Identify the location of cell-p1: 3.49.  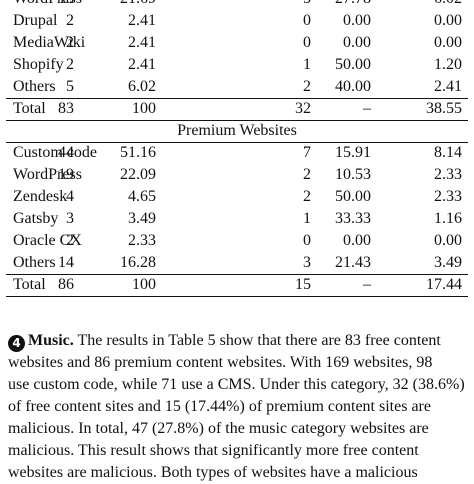
(142, 218).